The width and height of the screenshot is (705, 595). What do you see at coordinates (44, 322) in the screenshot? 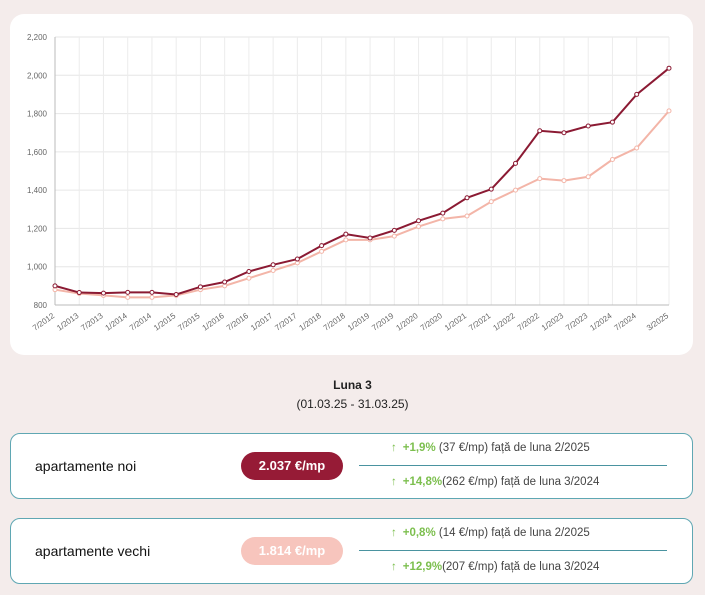
I see `x-tick-label: 7/2012` at bounding box center [44, 322].